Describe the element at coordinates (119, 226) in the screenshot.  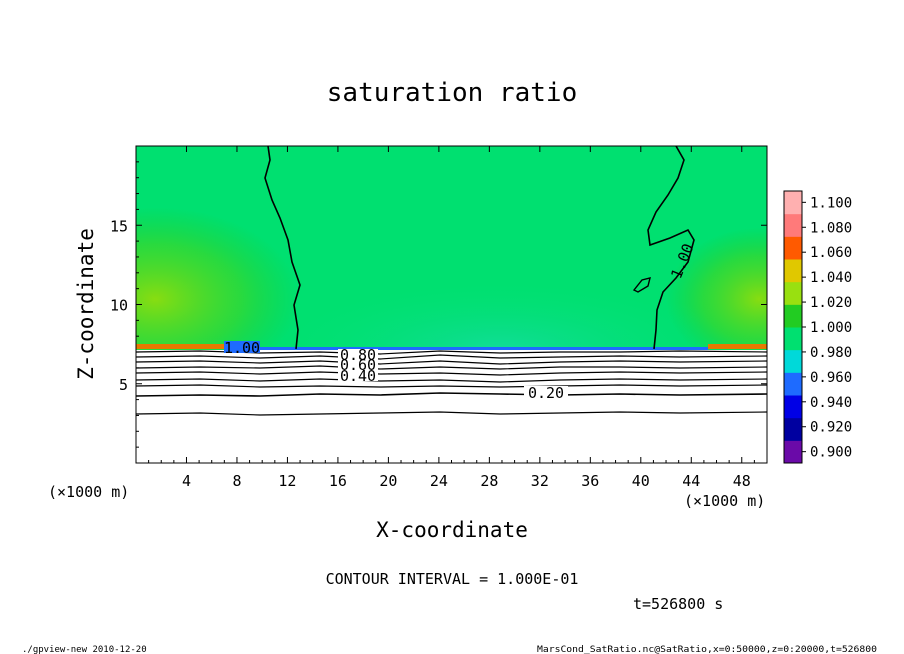
I see `y-tick-label: 15` at that location.